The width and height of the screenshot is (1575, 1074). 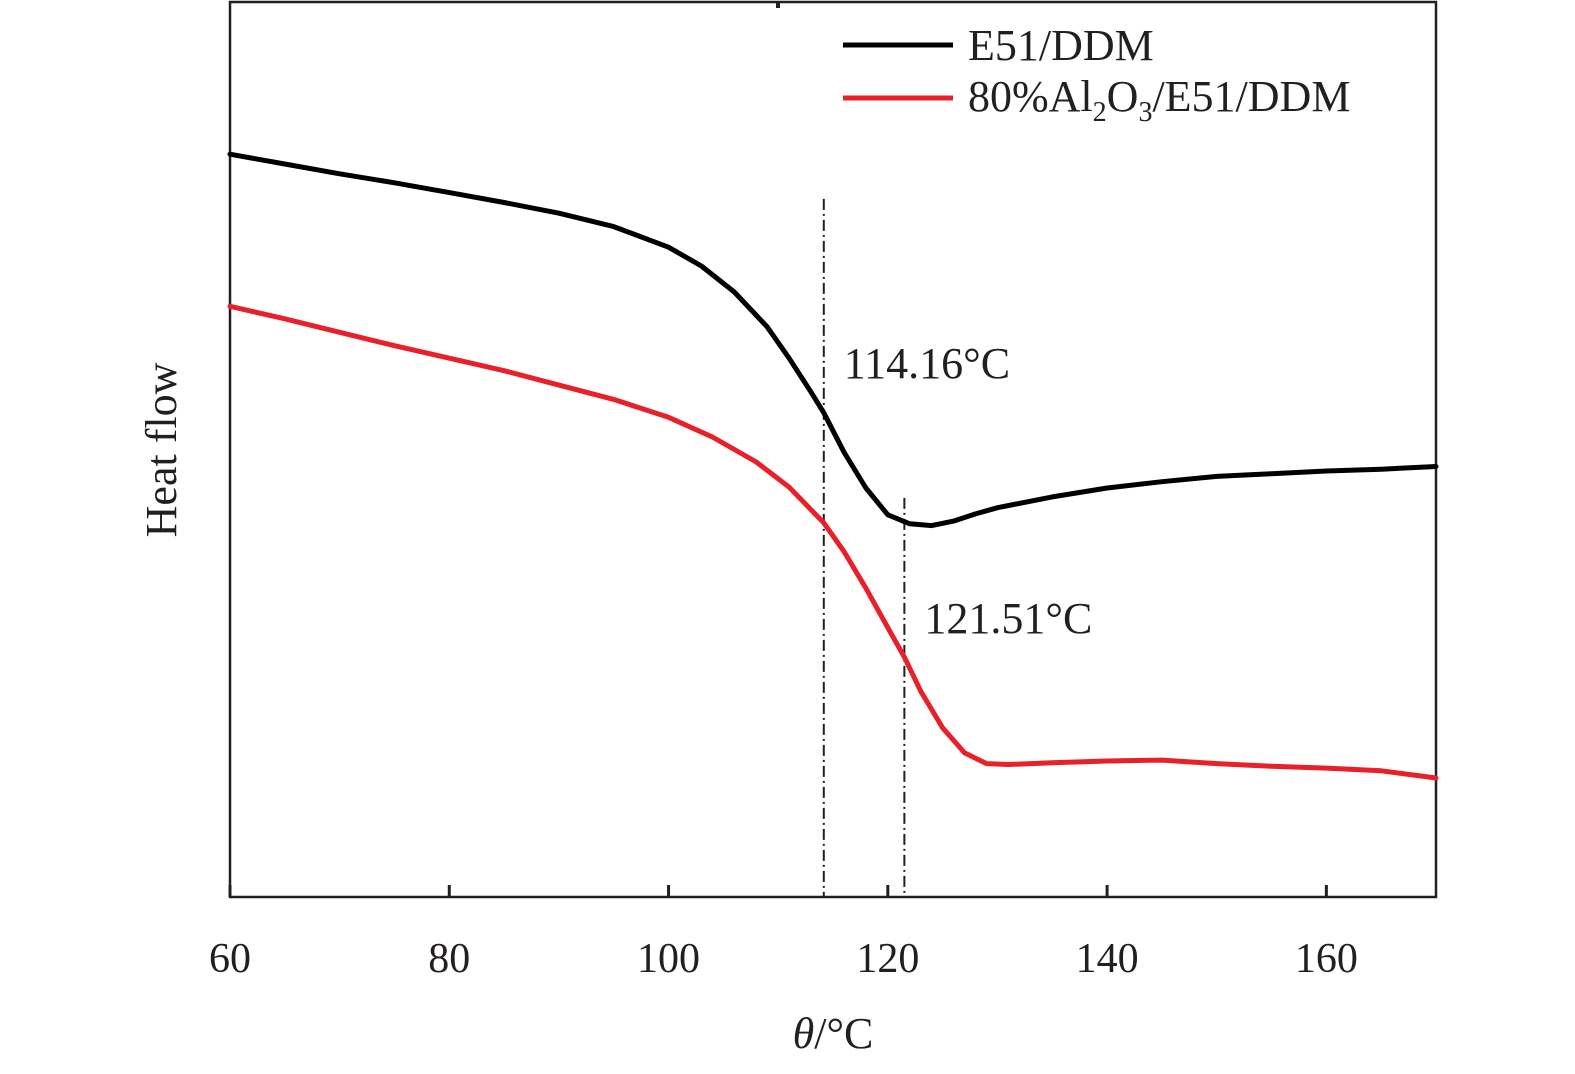 What do you see at coordinates (1145, 112) in the screenshot?
I see `legend-label-sub-3: 3` at bounding box center [1145, 112].